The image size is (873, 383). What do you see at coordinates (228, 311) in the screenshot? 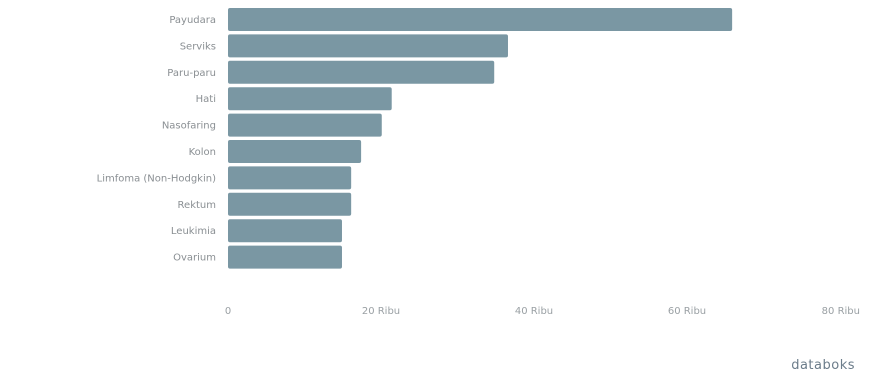
I see `x-tick-label-0: 0` at bounding box center [228, 311].